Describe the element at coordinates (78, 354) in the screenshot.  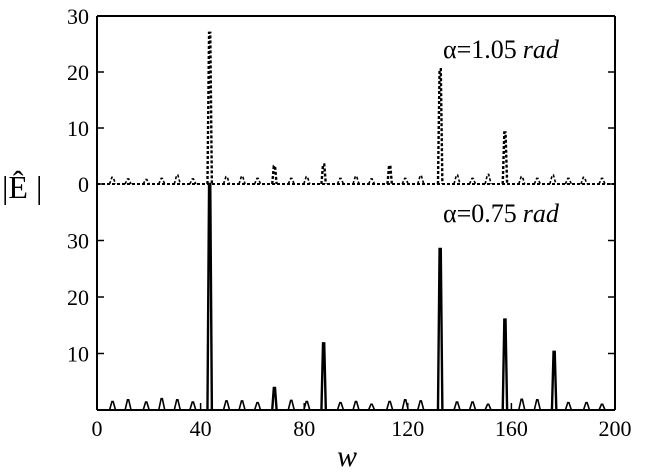
I see `bottom-ytick-label: 10` at that location.